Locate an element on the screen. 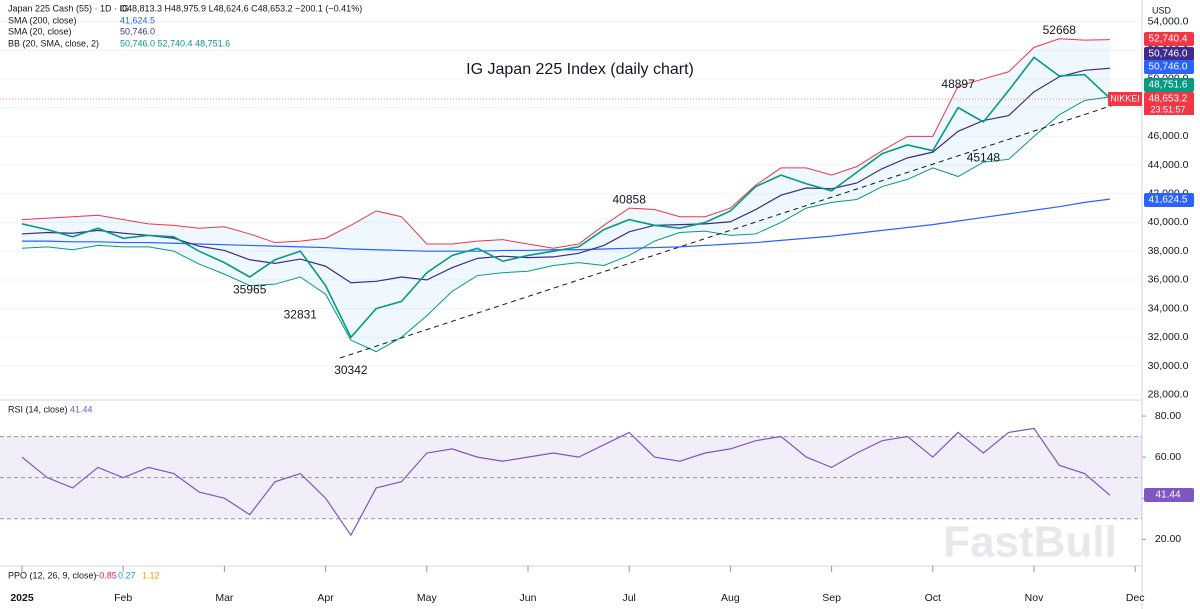 This screenshot has width=1200, height=609. x-tick-label: Dec is located at coordinates (1135, 598).